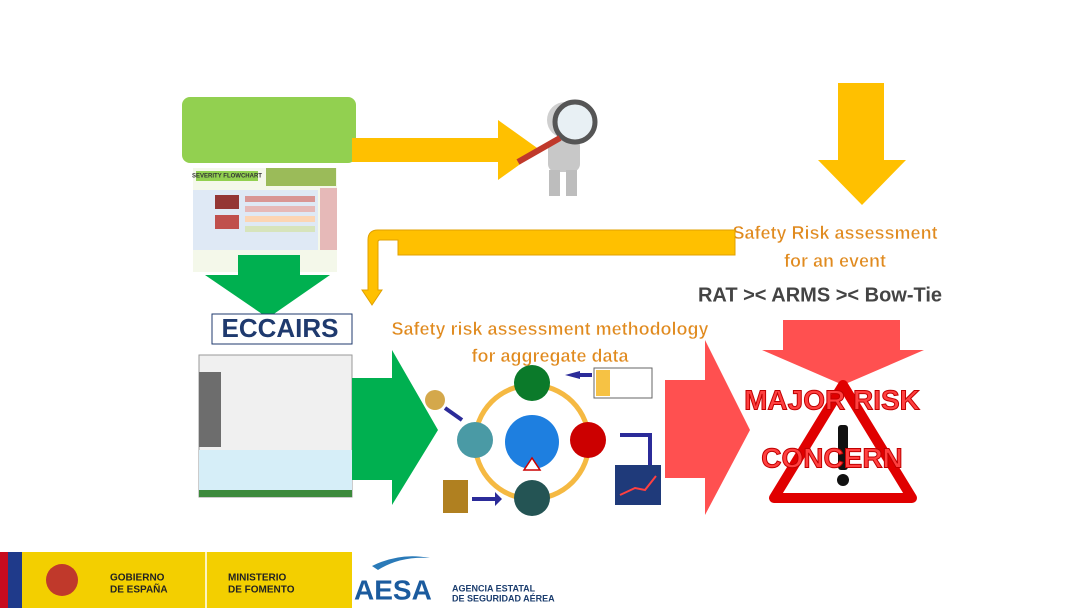 This screenshot has height=608, width=1080. What do you see at coordinates (832, 457) in the screenshot?
I see `risk-line2: CONCERN` at bounding box center [832, 457].